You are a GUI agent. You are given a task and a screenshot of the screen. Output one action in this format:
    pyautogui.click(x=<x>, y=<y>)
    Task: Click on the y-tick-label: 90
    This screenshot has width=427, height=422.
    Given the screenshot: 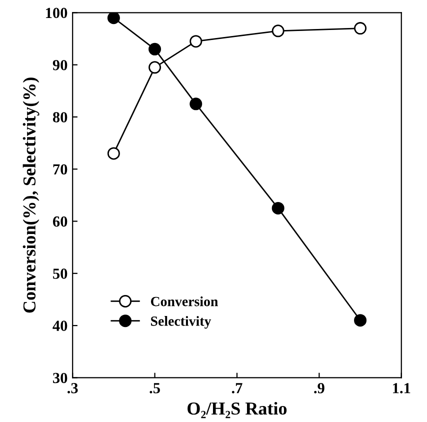 What is the action you would take?
    pyautogui.click(x=60, y=65)
    